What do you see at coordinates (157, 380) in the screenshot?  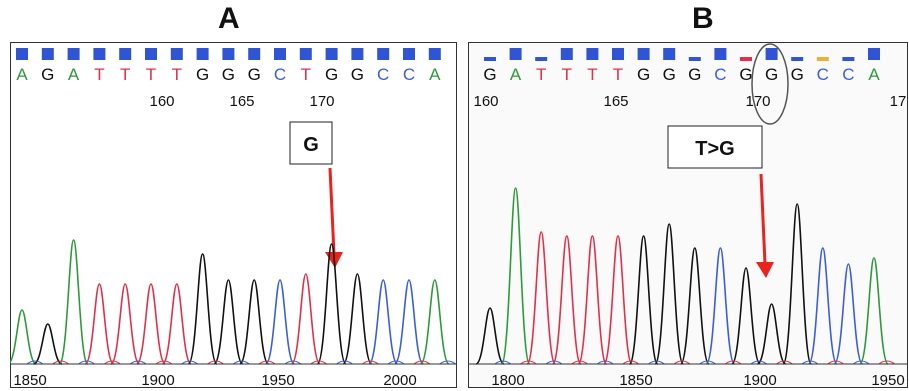 I see `axis-tick-label: 1900` at bounding box center [157, 380].